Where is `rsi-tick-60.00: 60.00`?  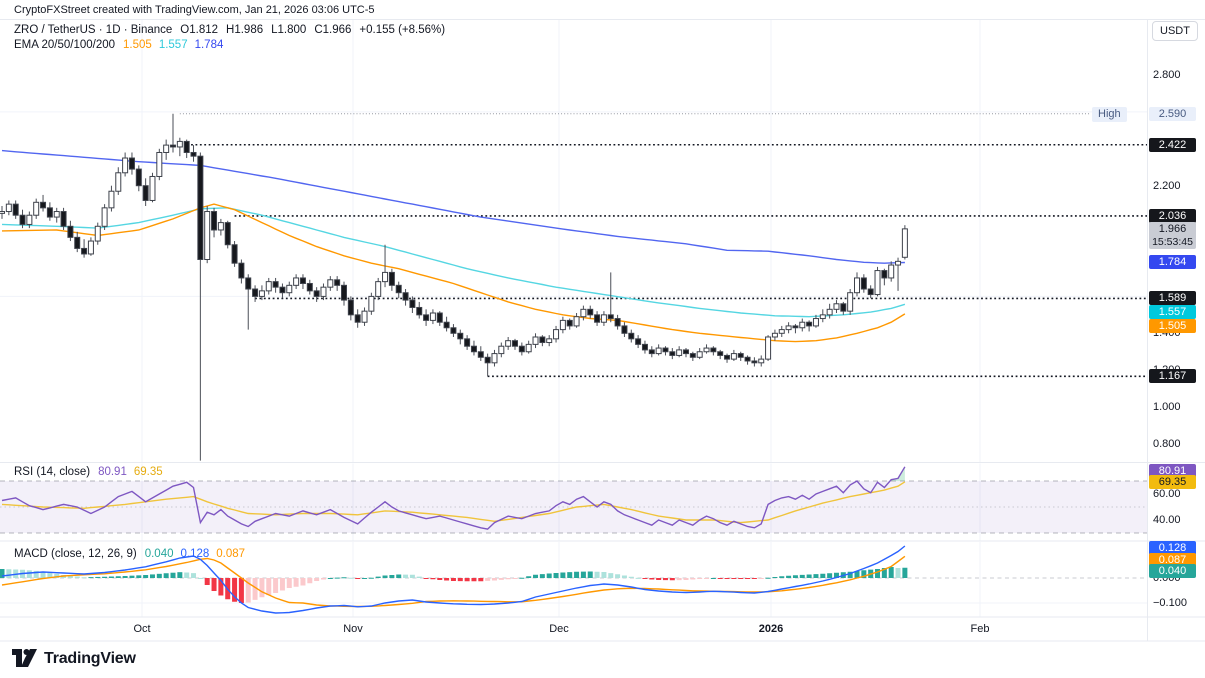 rsi-tick-60.00: 60.00 is located at coordinates (1167, 494).